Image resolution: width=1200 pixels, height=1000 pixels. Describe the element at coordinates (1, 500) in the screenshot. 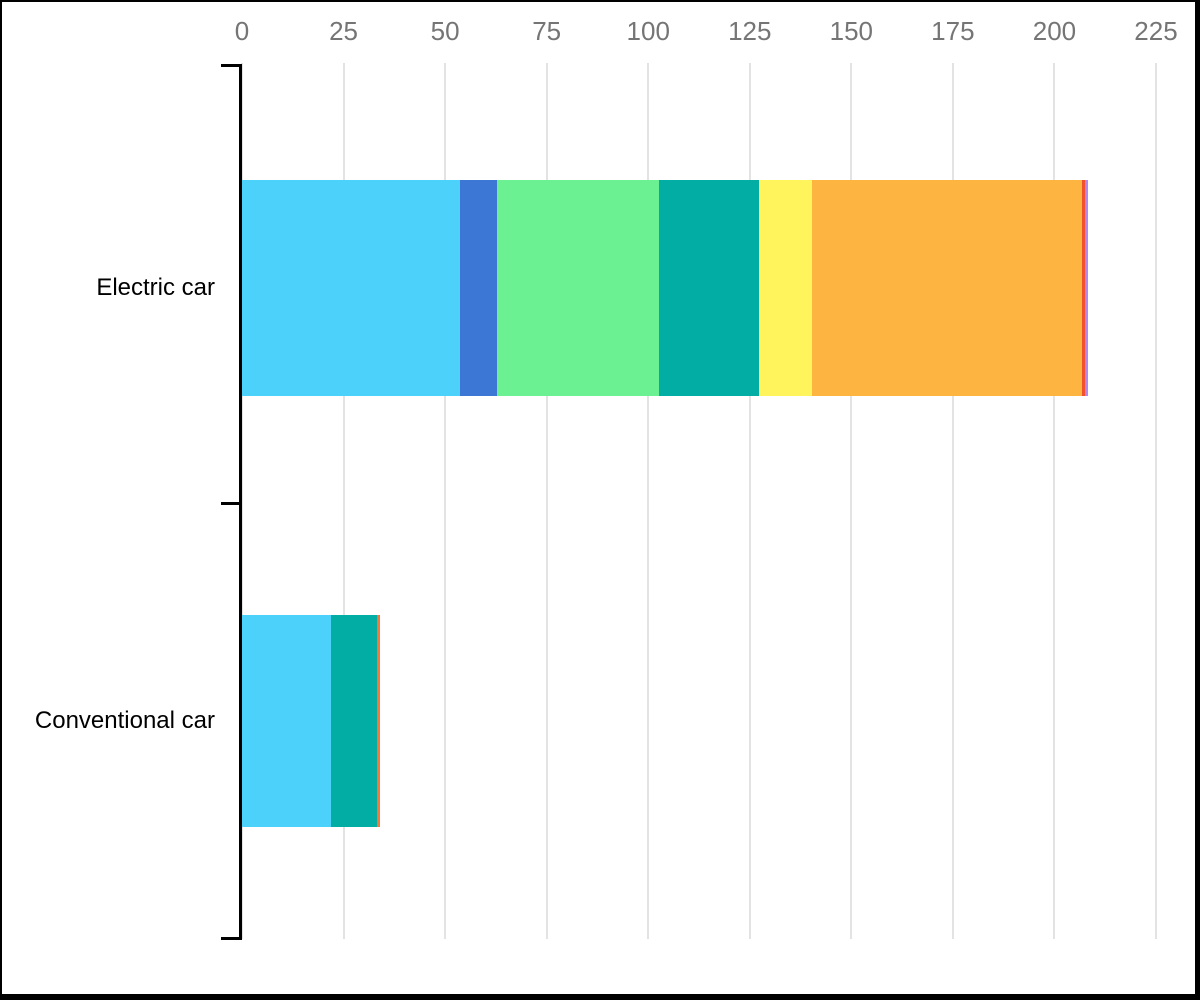

I see `figure-border-left` at that location.